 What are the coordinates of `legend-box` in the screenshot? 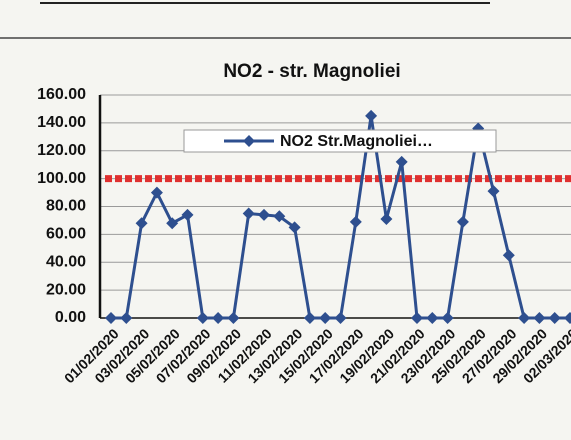 It's located at (340, 141).